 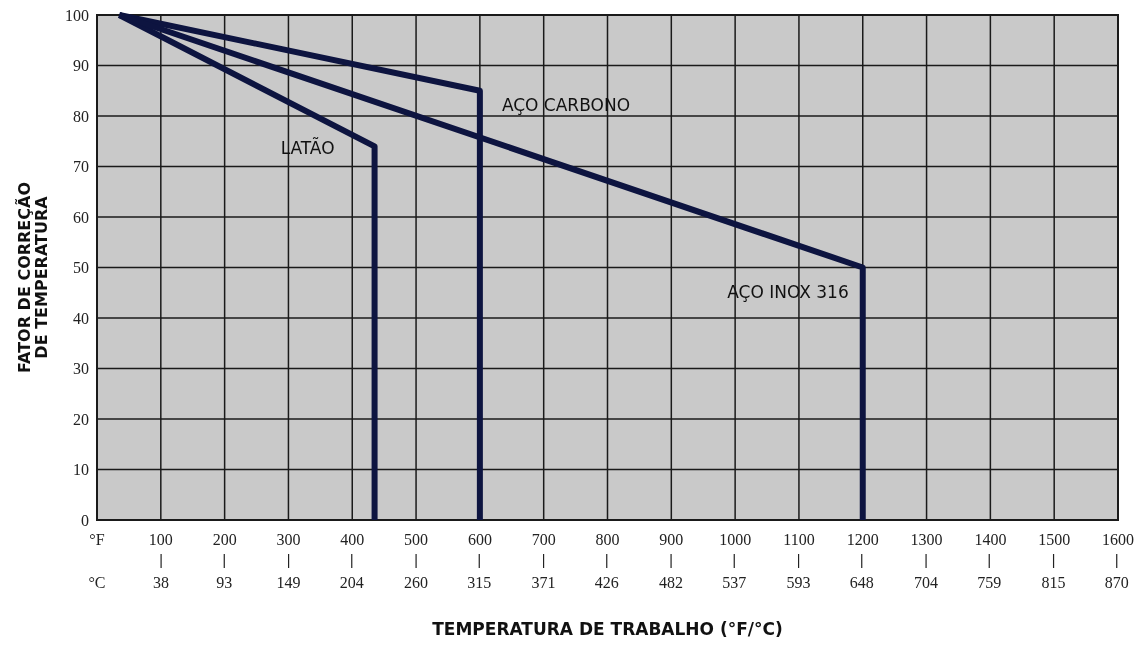 What do you see at coordinates (1053, 582) in the screenshot?
I see `x2-tick-label: 815` at bounding box center [1053, 582].